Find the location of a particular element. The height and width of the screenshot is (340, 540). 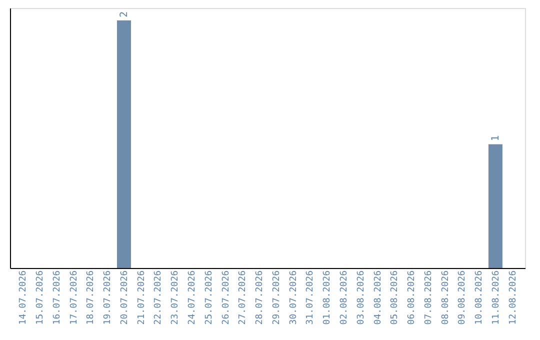

x-tick-label: 05.08.2026 is located at coordinates (395, 297).